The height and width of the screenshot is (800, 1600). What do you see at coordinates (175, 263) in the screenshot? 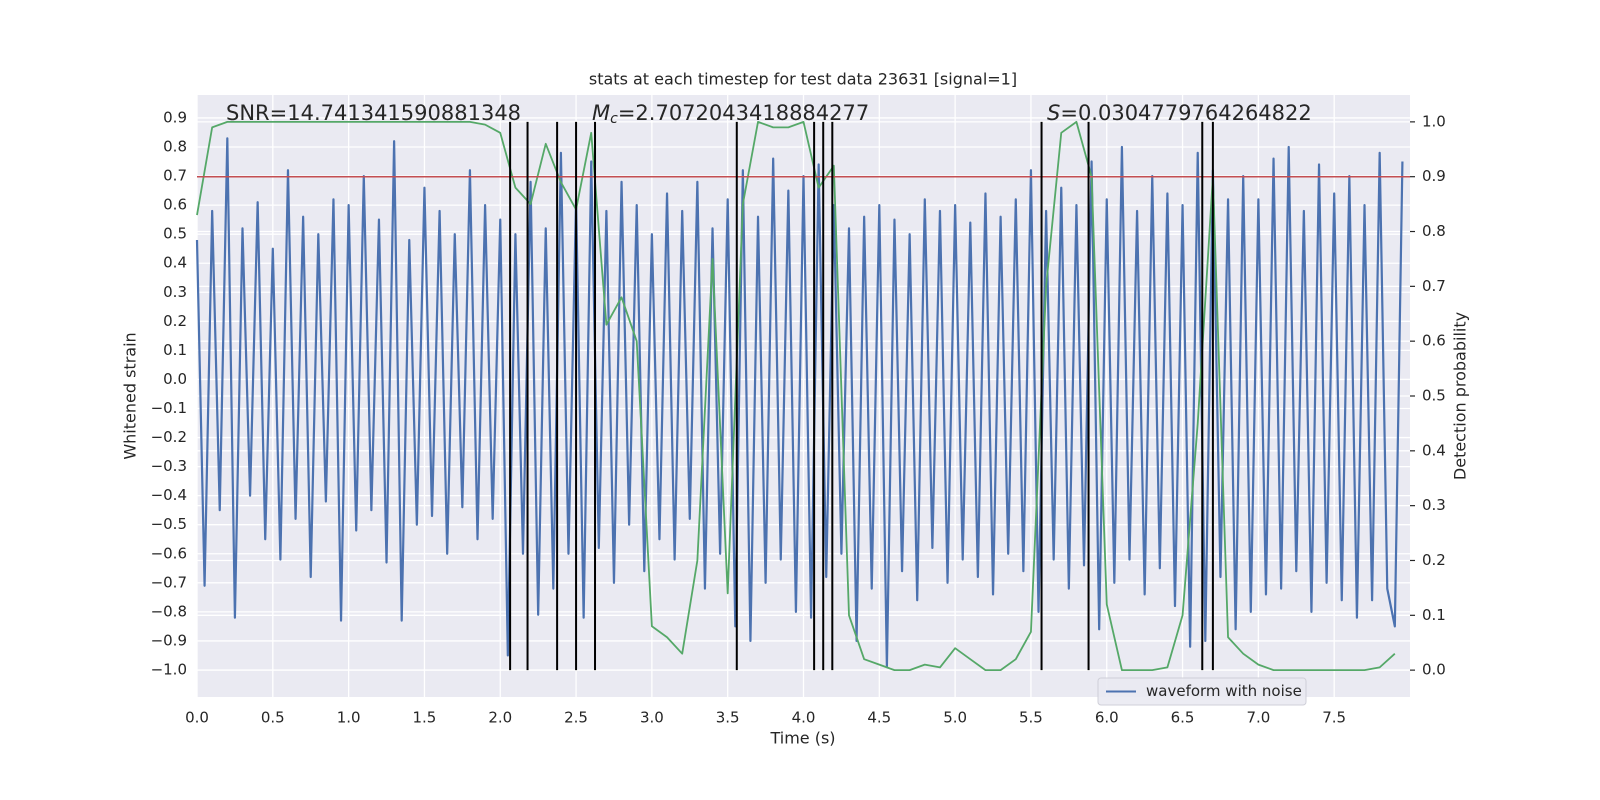
I see `y-tick-label: 0.4` at bounding box center [175, 263].